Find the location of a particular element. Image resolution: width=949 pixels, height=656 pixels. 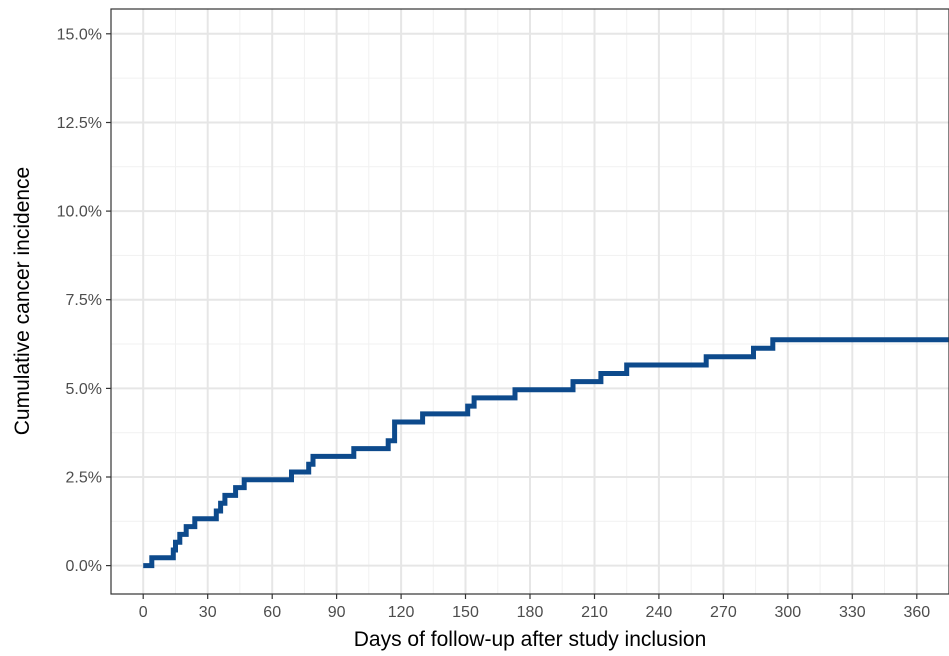

x-tick-label: 60 is located at coordinates (272, 612).